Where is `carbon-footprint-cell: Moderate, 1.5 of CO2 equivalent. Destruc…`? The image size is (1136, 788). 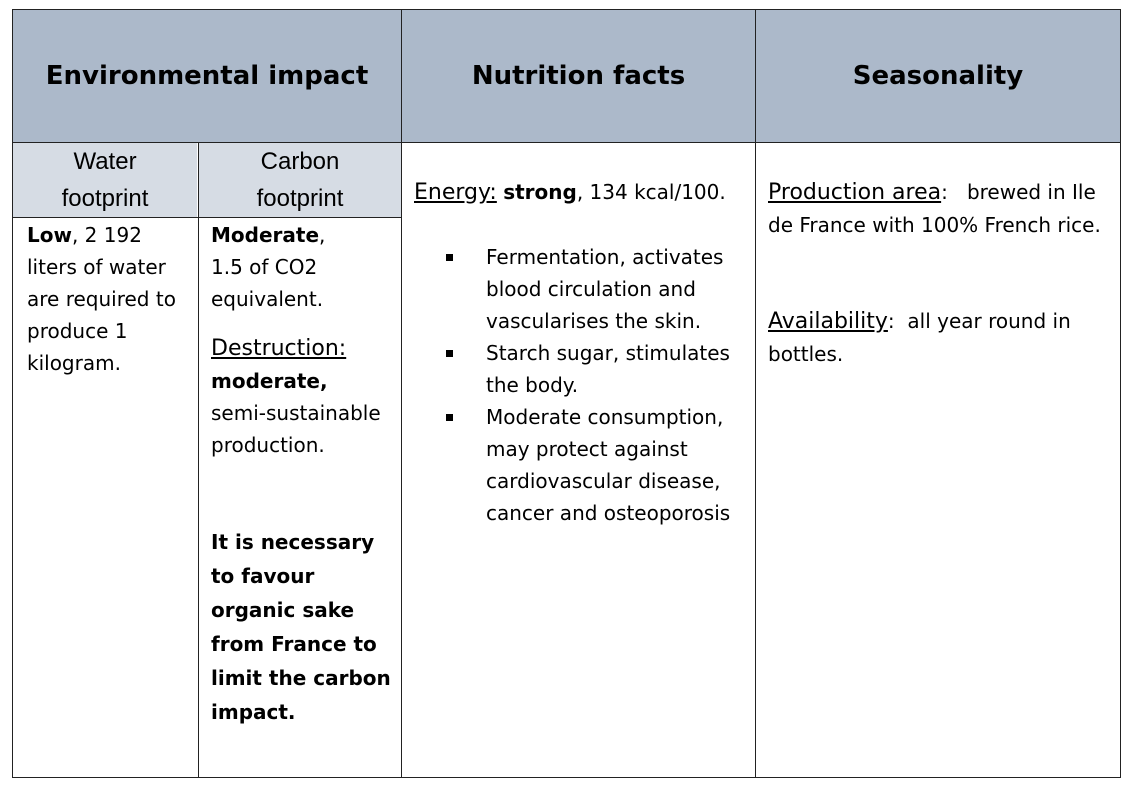 carbon-footprint-cell: Moderate, 1.5 of CO2 equivalent. Destruc… is located at coordinates (301, 474).